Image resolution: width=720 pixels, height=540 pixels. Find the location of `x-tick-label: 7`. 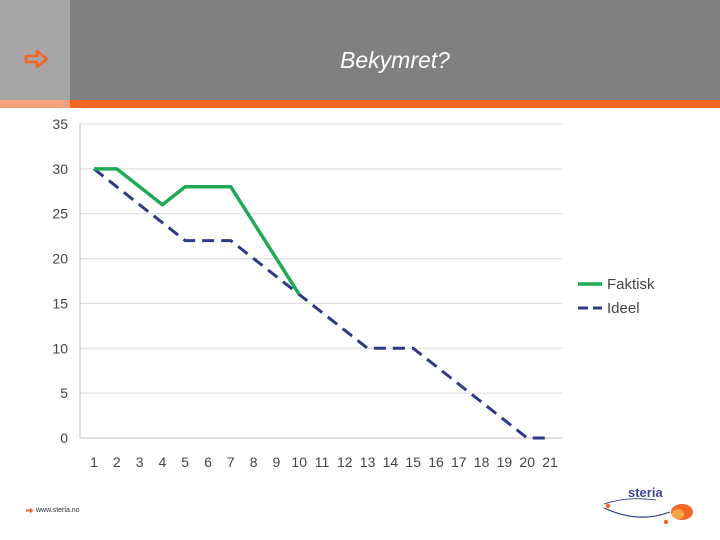

x-tick-label: 7 is located at coordinates (231, 462).